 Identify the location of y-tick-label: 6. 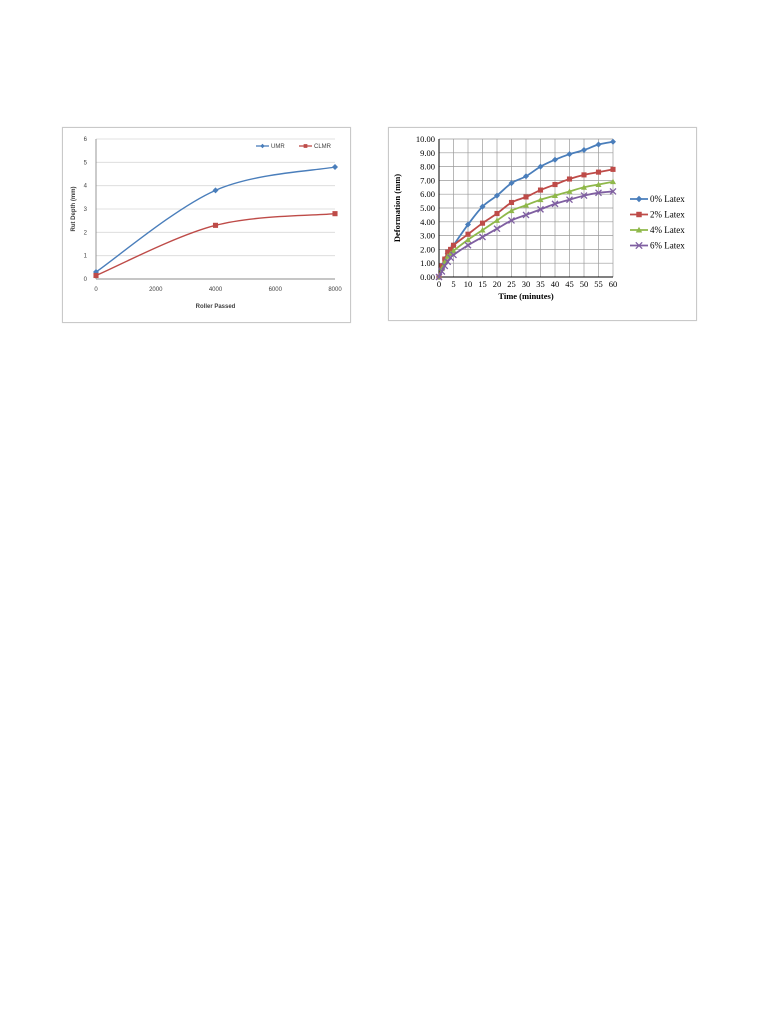
(86, 140).